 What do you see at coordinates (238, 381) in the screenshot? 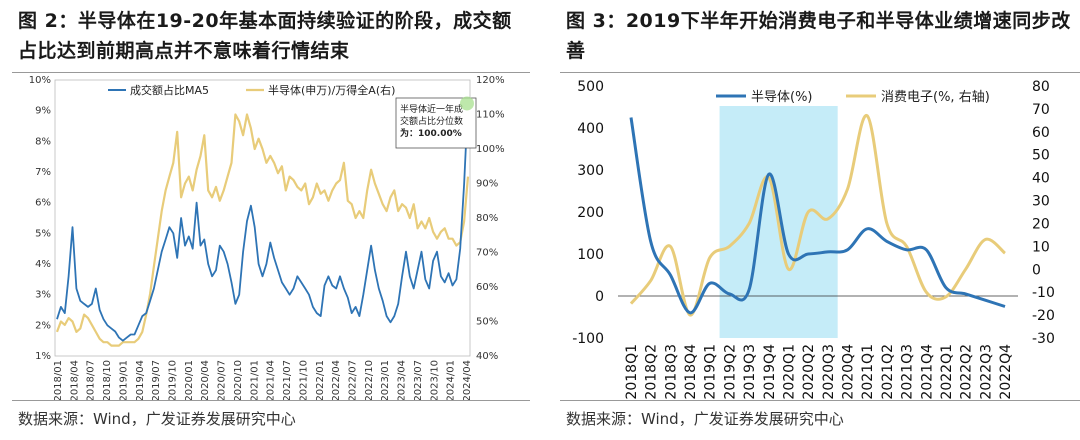
I see `x-tick-label: 2020/10` at bounding box center [238, 381].